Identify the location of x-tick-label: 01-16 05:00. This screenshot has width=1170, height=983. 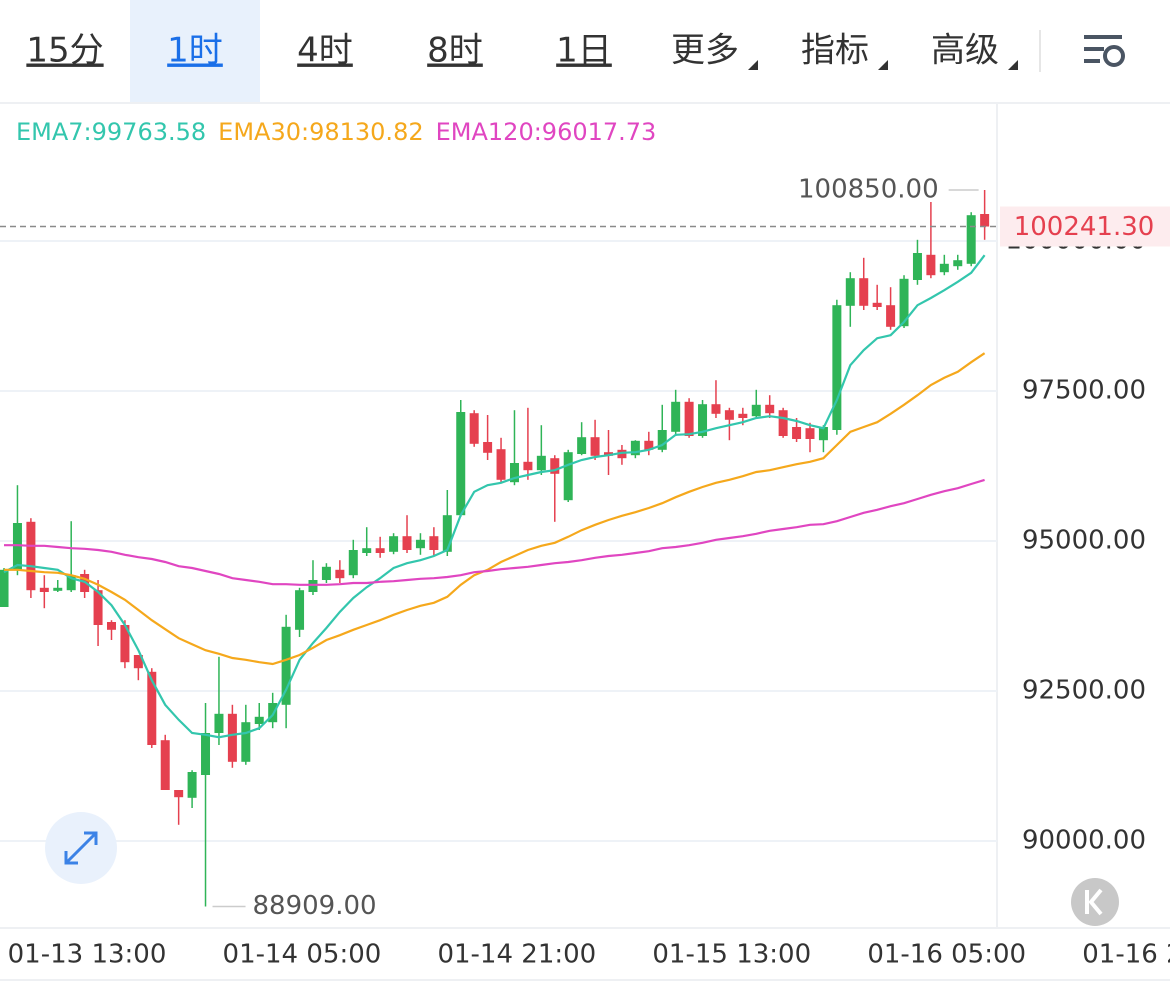
(946, 955).